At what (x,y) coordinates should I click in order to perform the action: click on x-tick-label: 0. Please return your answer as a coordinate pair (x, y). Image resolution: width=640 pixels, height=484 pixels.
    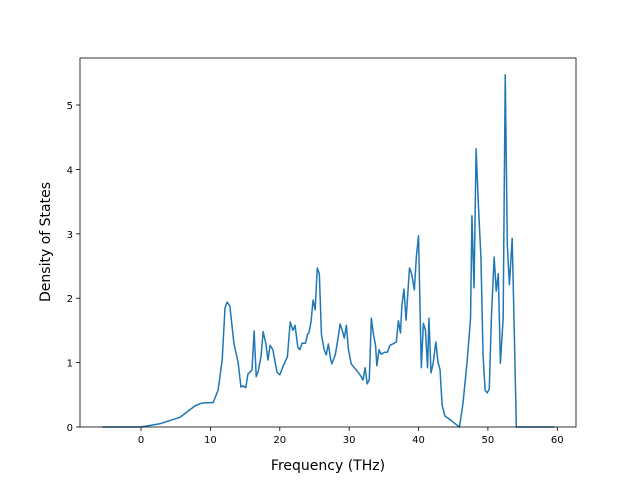
    Looking at the image, I should click on (141, 440).